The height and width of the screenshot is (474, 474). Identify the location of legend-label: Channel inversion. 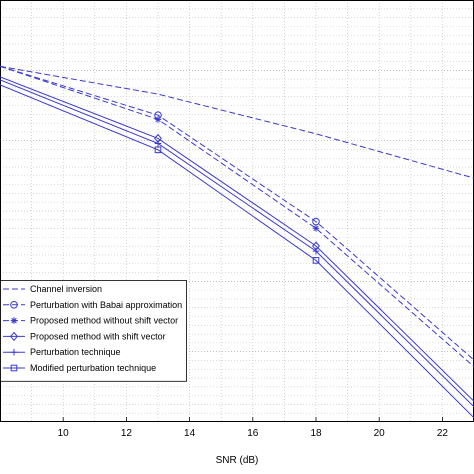
(66, 289).